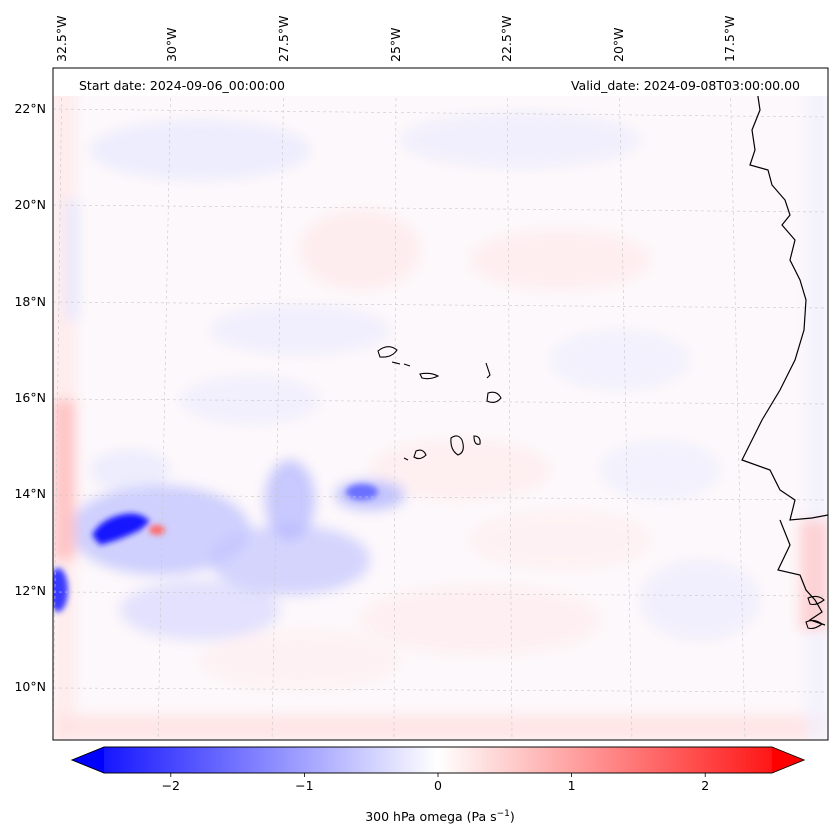 This screenshot has height=839, width=837. What do you see at coordinates (30, 493) in the screenshot?
I see `lat-label-14n: 14°N` at bounding box center [30, 493].